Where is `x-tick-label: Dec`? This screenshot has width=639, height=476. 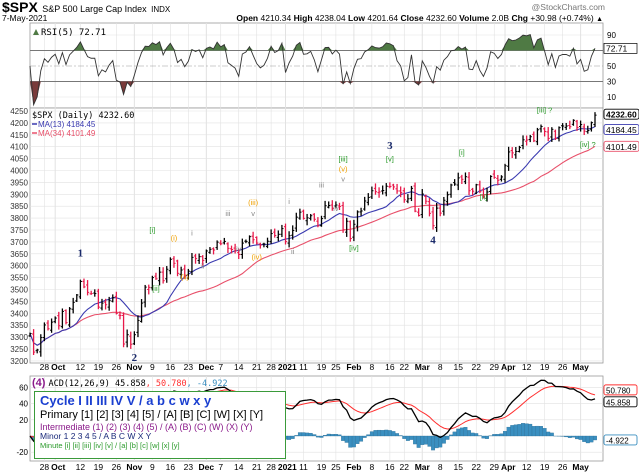
x-tick-label: Dec is located at coordinates (207, 467).